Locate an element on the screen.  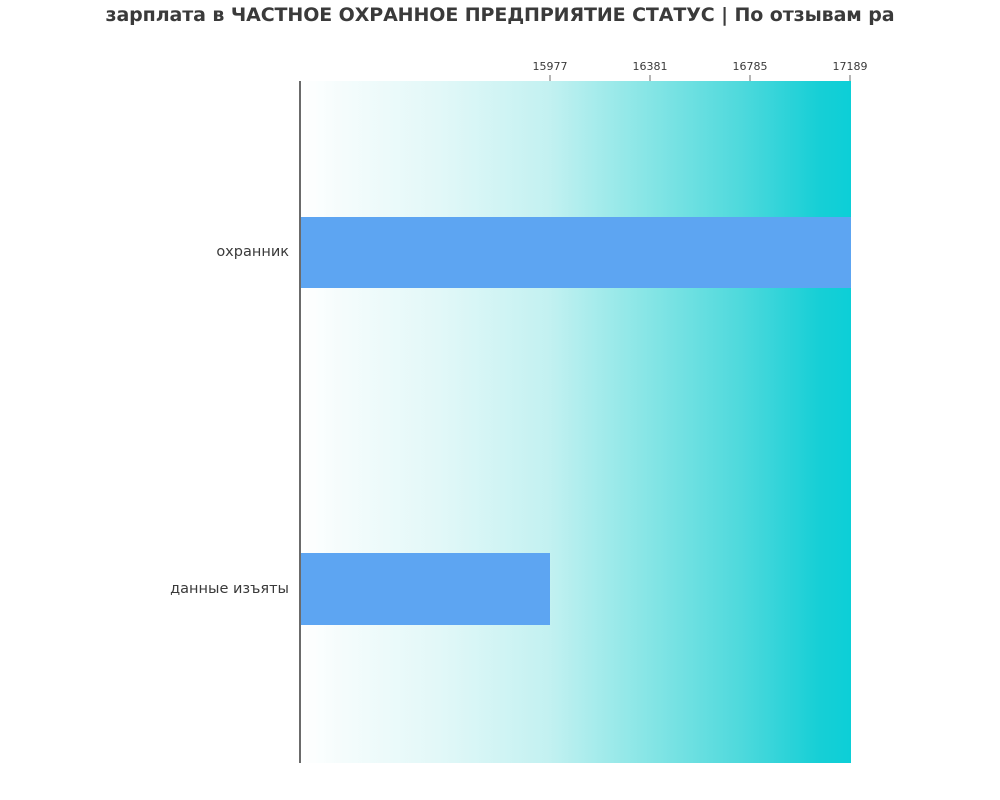
x-axis-tick-label: 15977 is located at coordinates (550, 66).